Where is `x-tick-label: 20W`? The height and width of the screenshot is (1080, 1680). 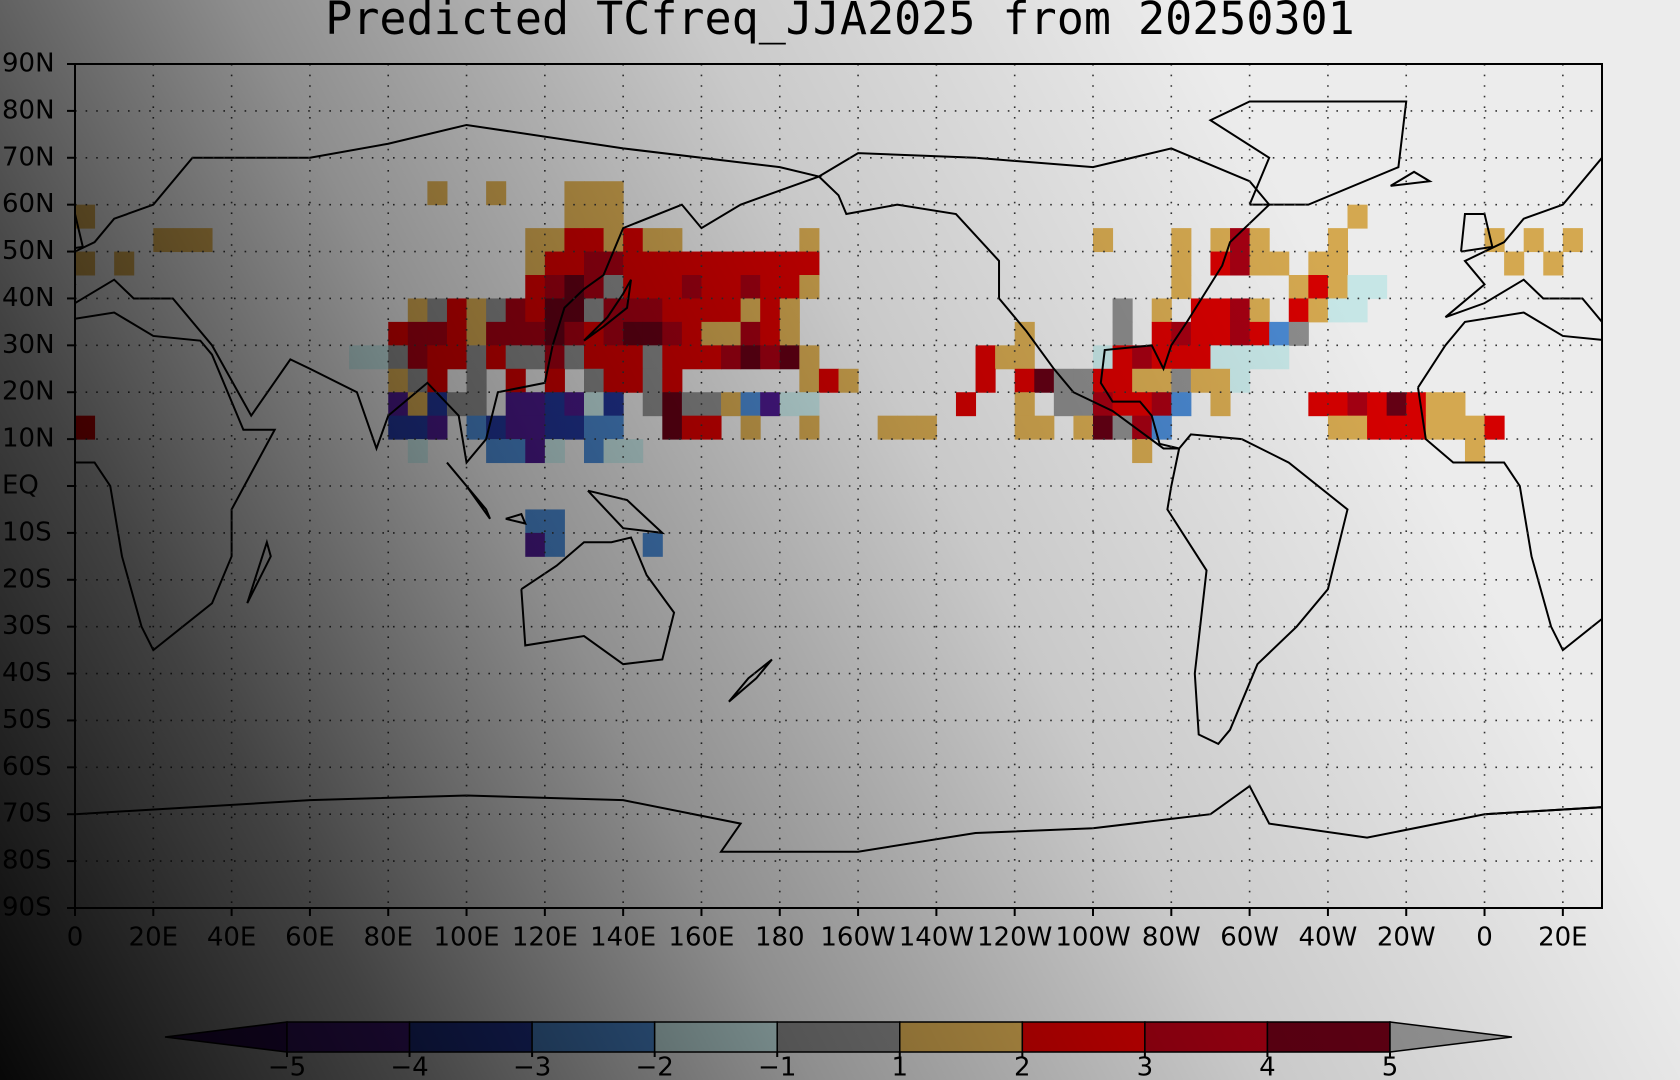 x-tick-label: 20W is located at coordinates (1406, 938).